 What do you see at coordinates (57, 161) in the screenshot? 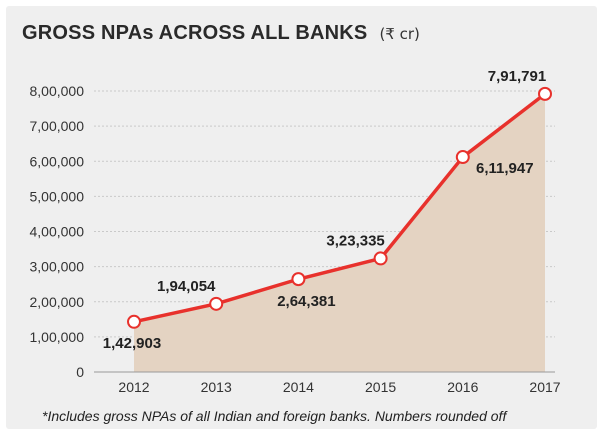
I see `y-tick-label: 6,00,000` at bounding box center [57, 161].